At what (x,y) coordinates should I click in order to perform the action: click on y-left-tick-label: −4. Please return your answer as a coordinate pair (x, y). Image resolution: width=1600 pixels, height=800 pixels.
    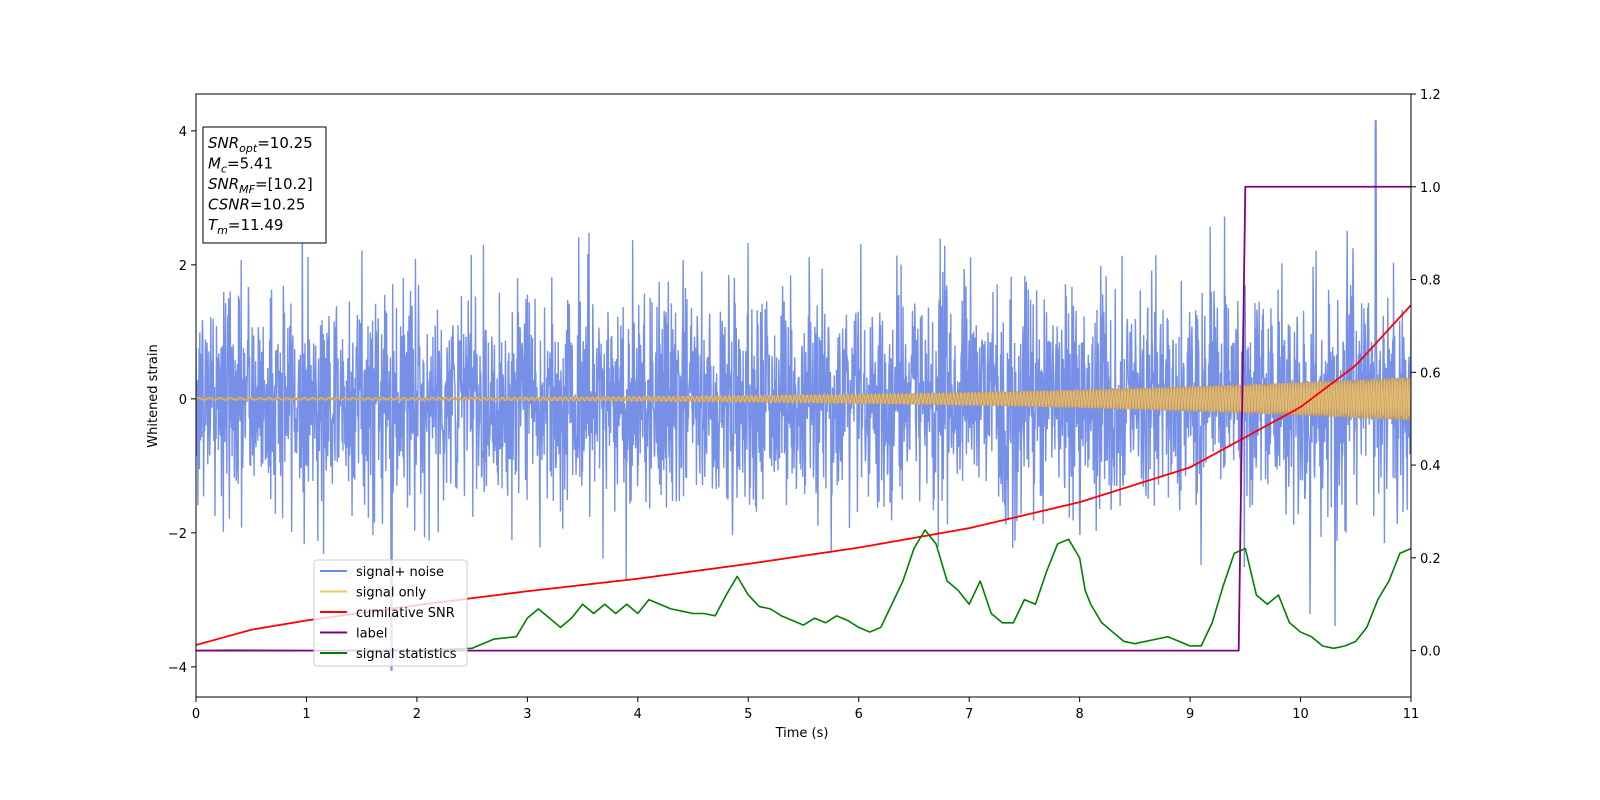
    Looking at the image, I should click on (177, 668).